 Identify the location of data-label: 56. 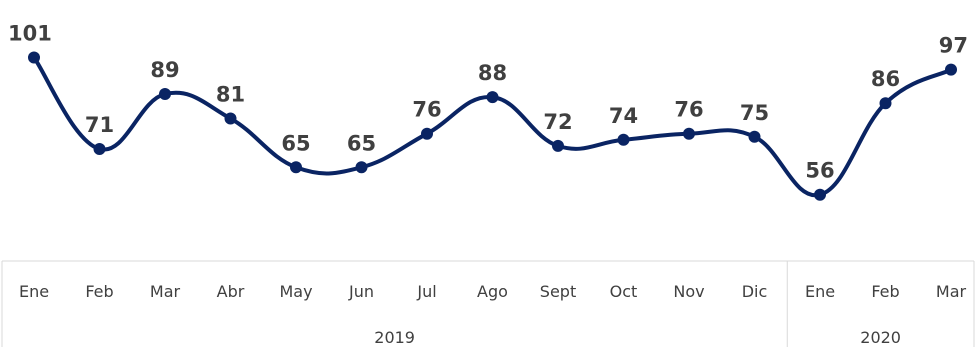
(819, 171).